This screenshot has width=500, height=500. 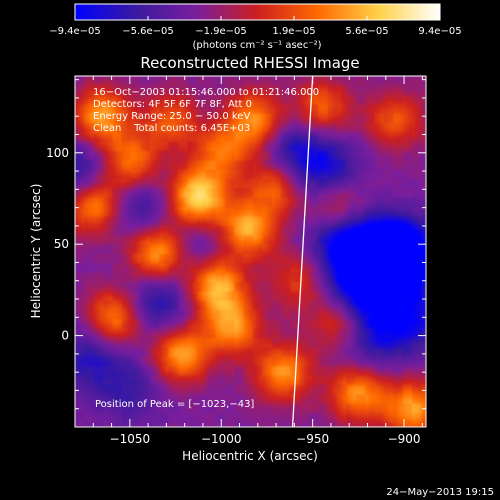 I want to click on colorbar-tick-label: −5.6e−05, so click(x=148, y=31).